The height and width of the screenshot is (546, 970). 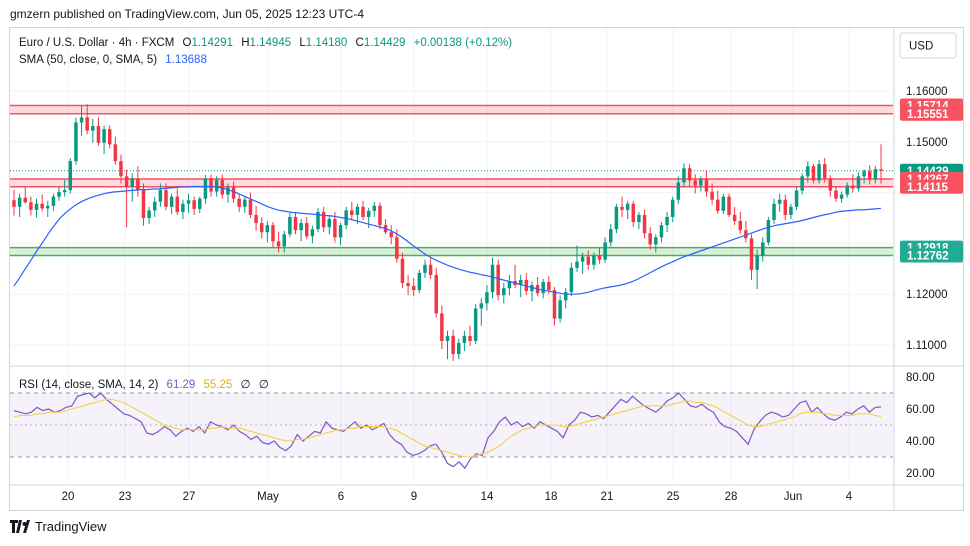 I want to click on time-tick-label: 28, so click(x=731, y=497).